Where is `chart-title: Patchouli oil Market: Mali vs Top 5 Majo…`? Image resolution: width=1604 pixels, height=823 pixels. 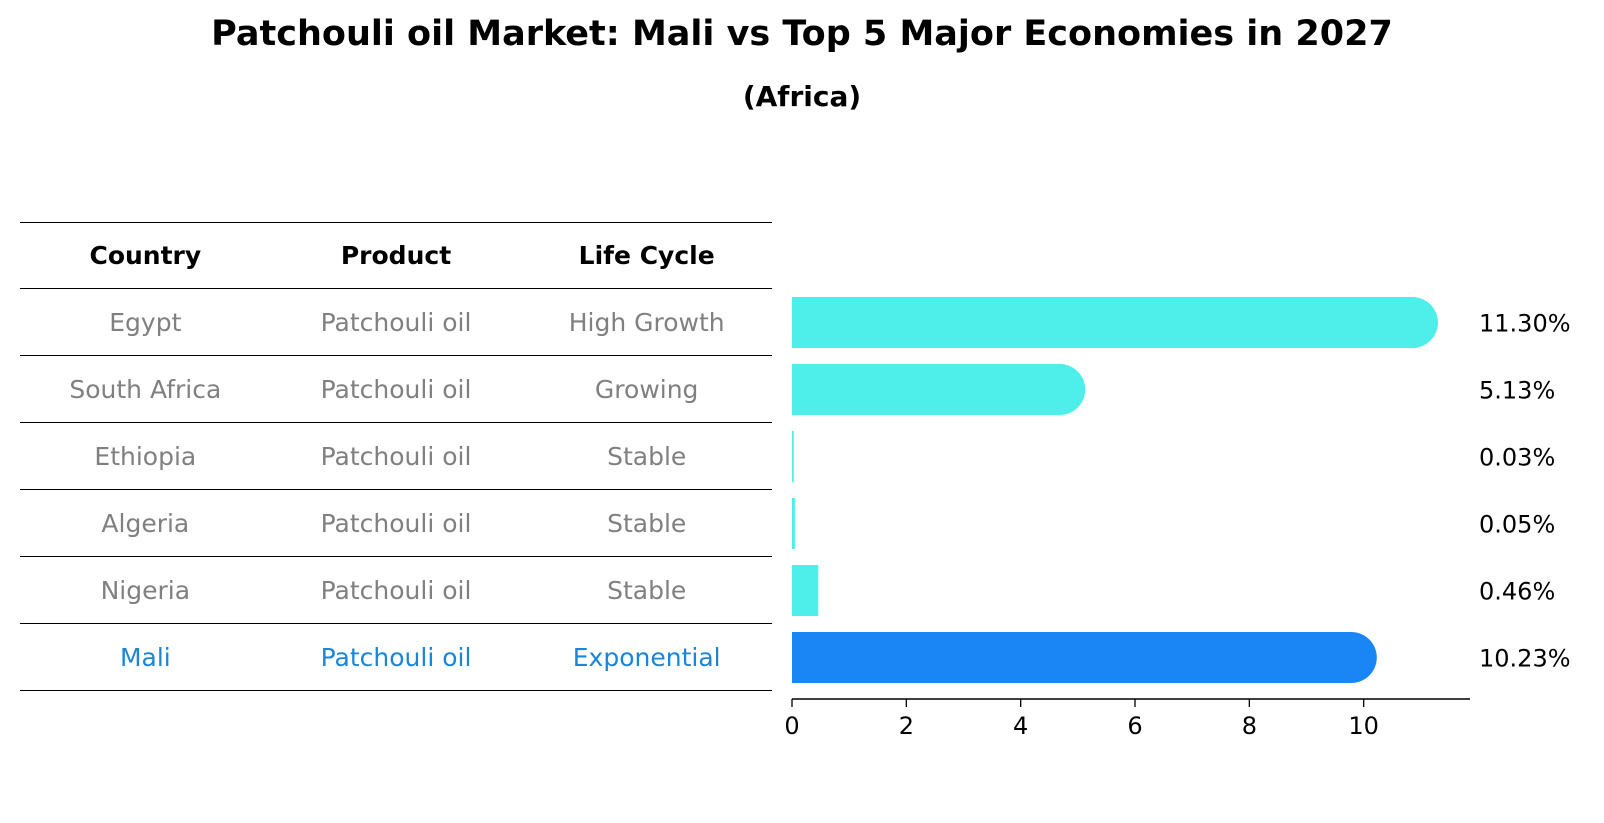
chart-title: Patchouli oil Market: Mali vs Top 5 Majo… is located at coordinates (802, 34).